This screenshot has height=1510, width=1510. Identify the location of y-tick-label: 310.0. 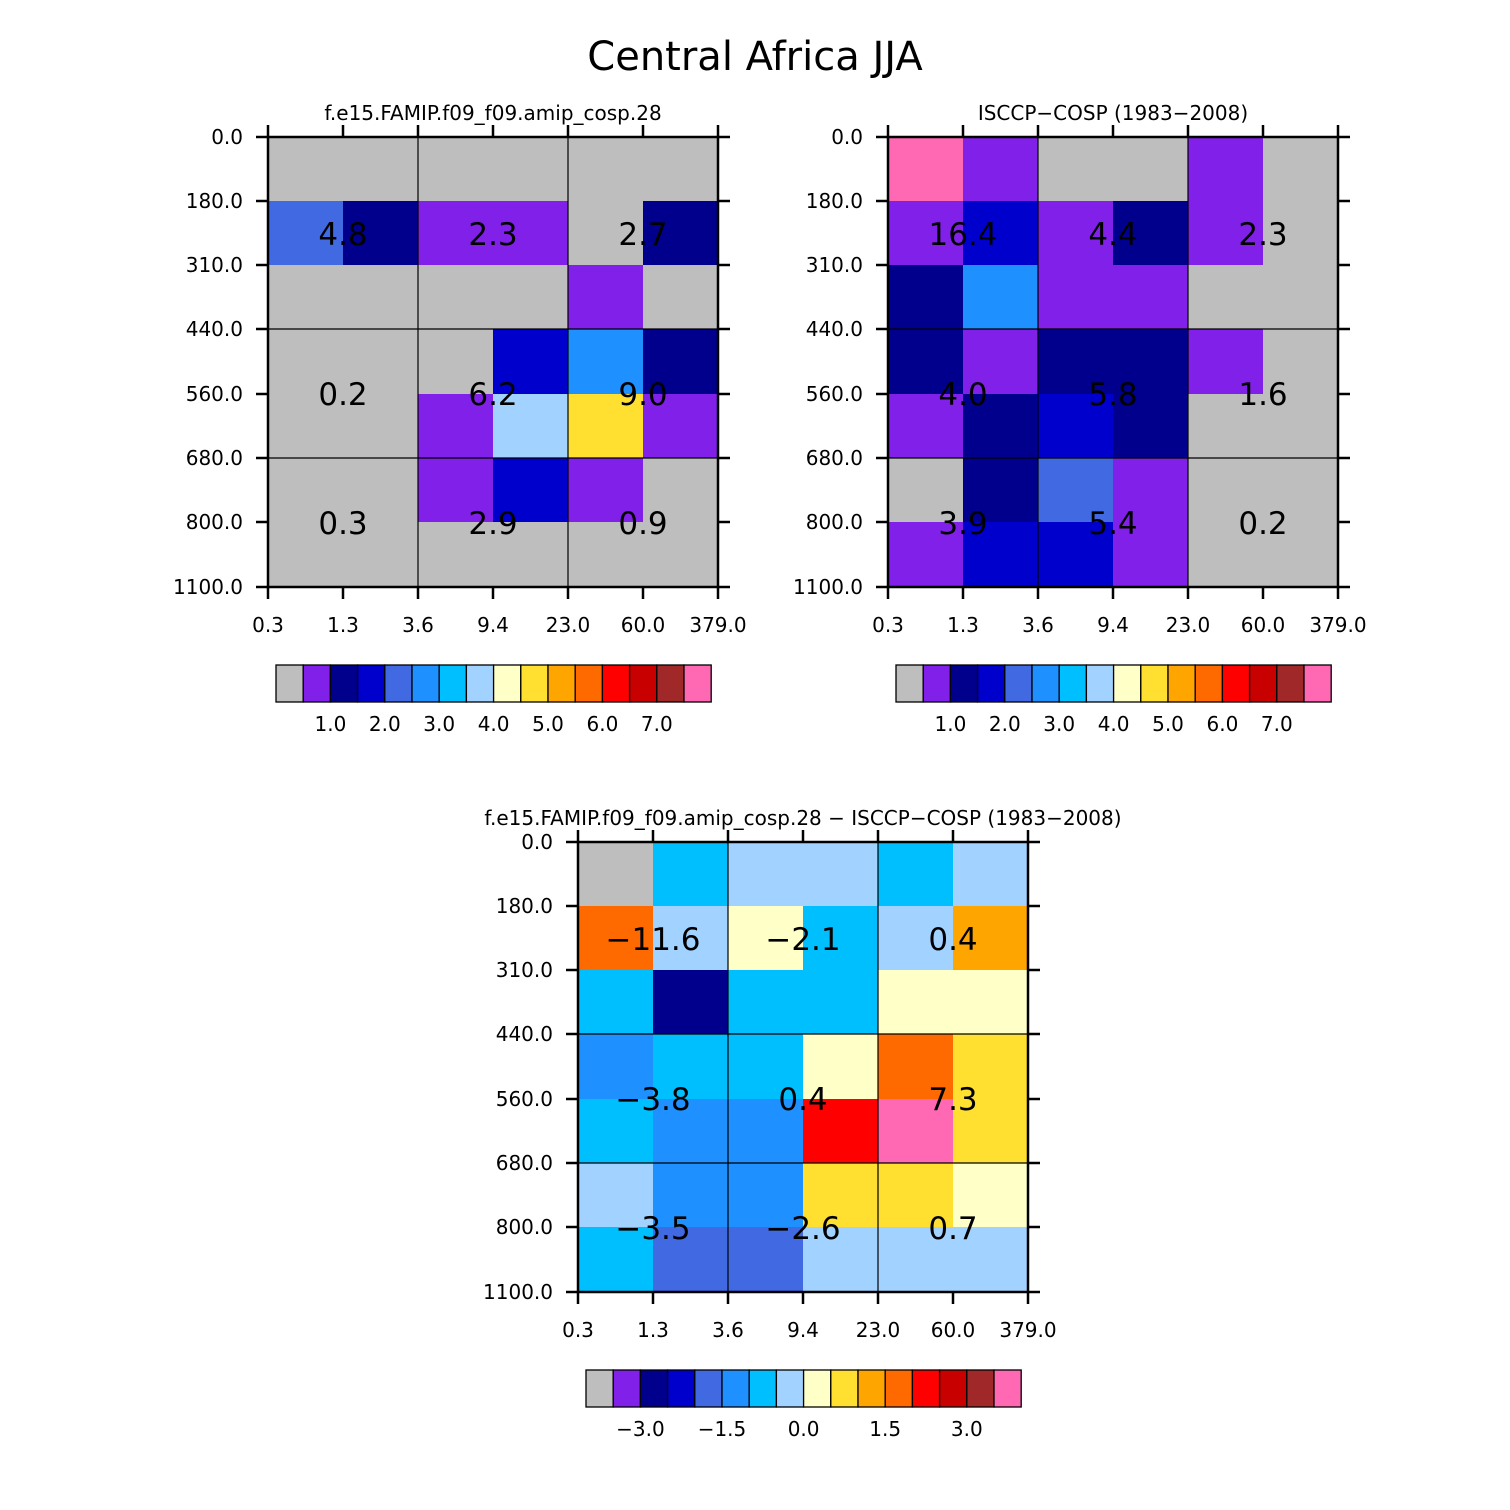
(524, 970).